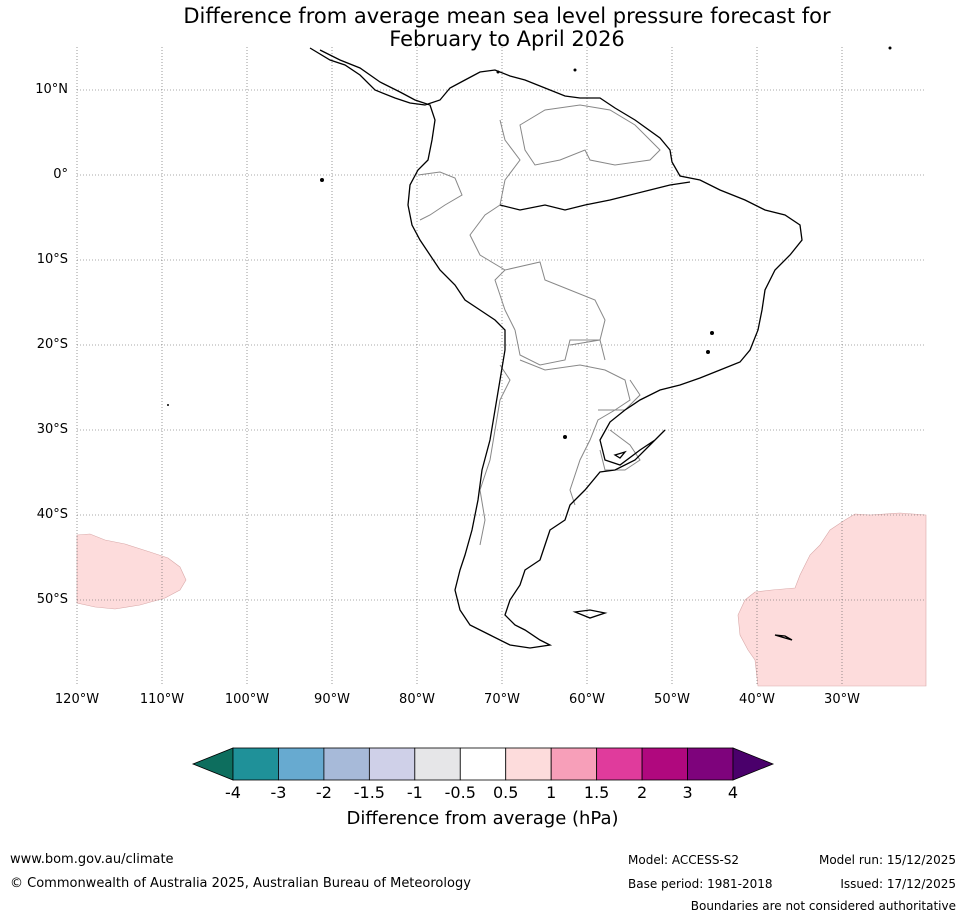 The height and width of the screenshot is (919, 965). I want to click on colorbar-tick-label: -3, so click(278, 792).